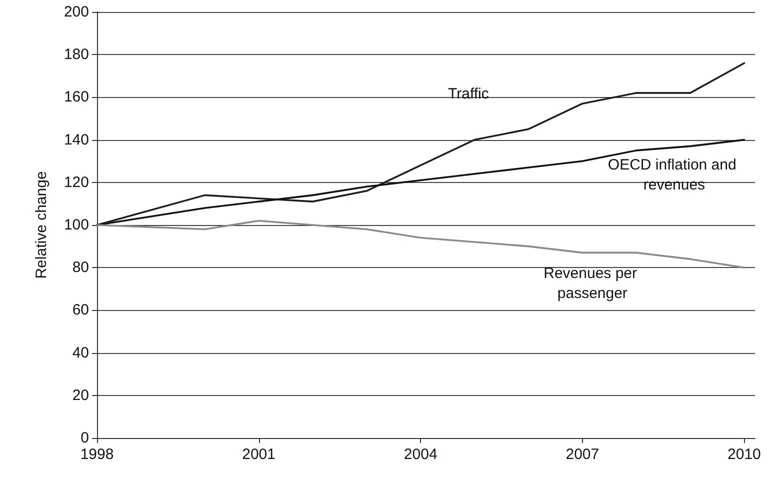 This screenshot has height=483, width=769. Describe the element at coordinates (41, 225) in the screenshot. I see `y-axis-title: Relative change` at that location.